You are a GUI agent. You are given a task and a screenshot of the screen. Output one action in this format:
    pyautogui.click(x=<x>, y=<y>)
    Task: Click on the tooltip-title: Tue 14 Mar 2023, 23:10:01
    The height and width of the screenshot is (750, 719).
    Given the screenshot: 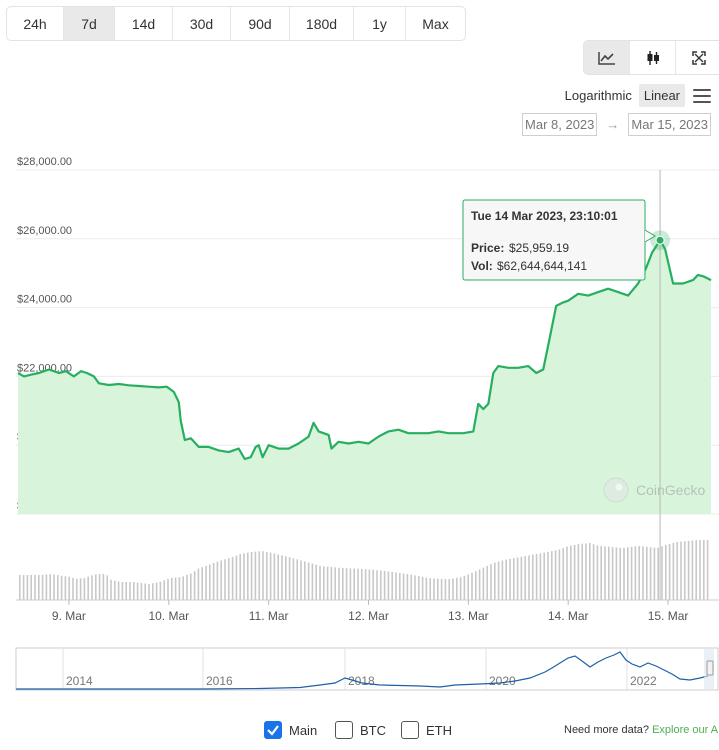 What is the action you would take?
    pyautogui.click(x=544, y=216)
    